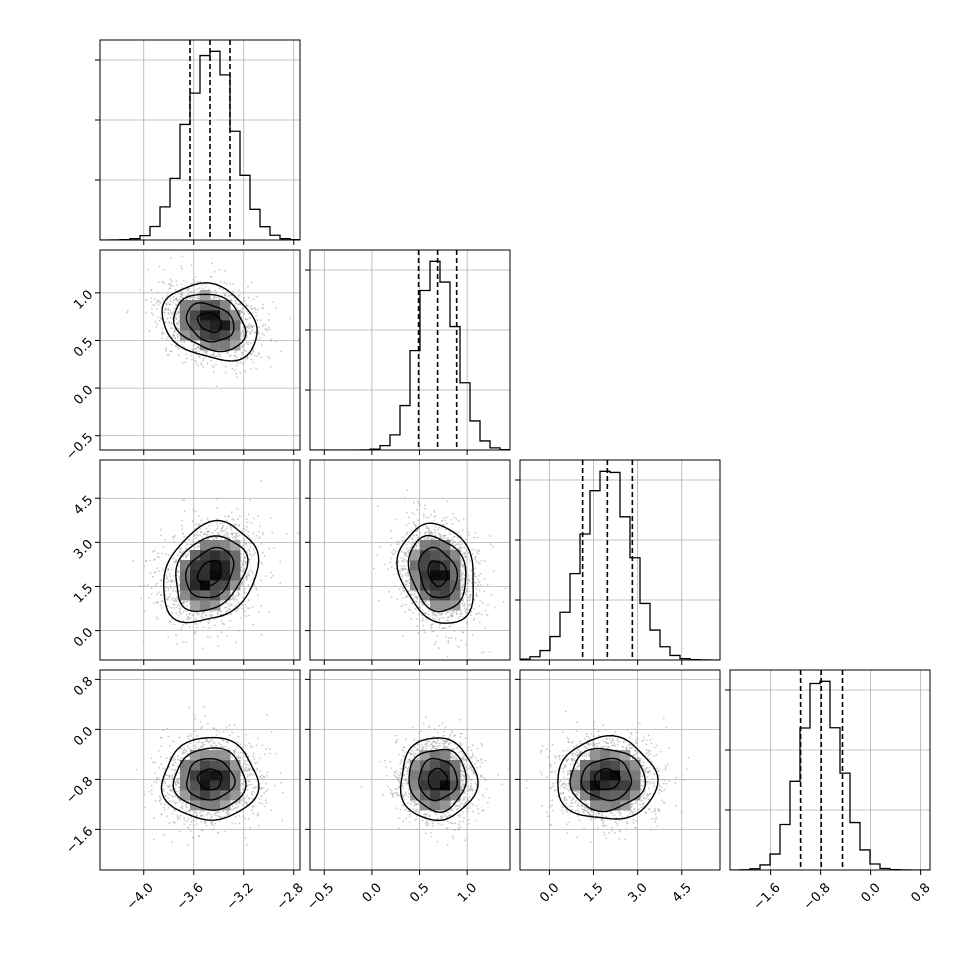  Describe the element at coordinates (682, 892) in the screenshot. I see `x-tick-label: 4.5` at that location.